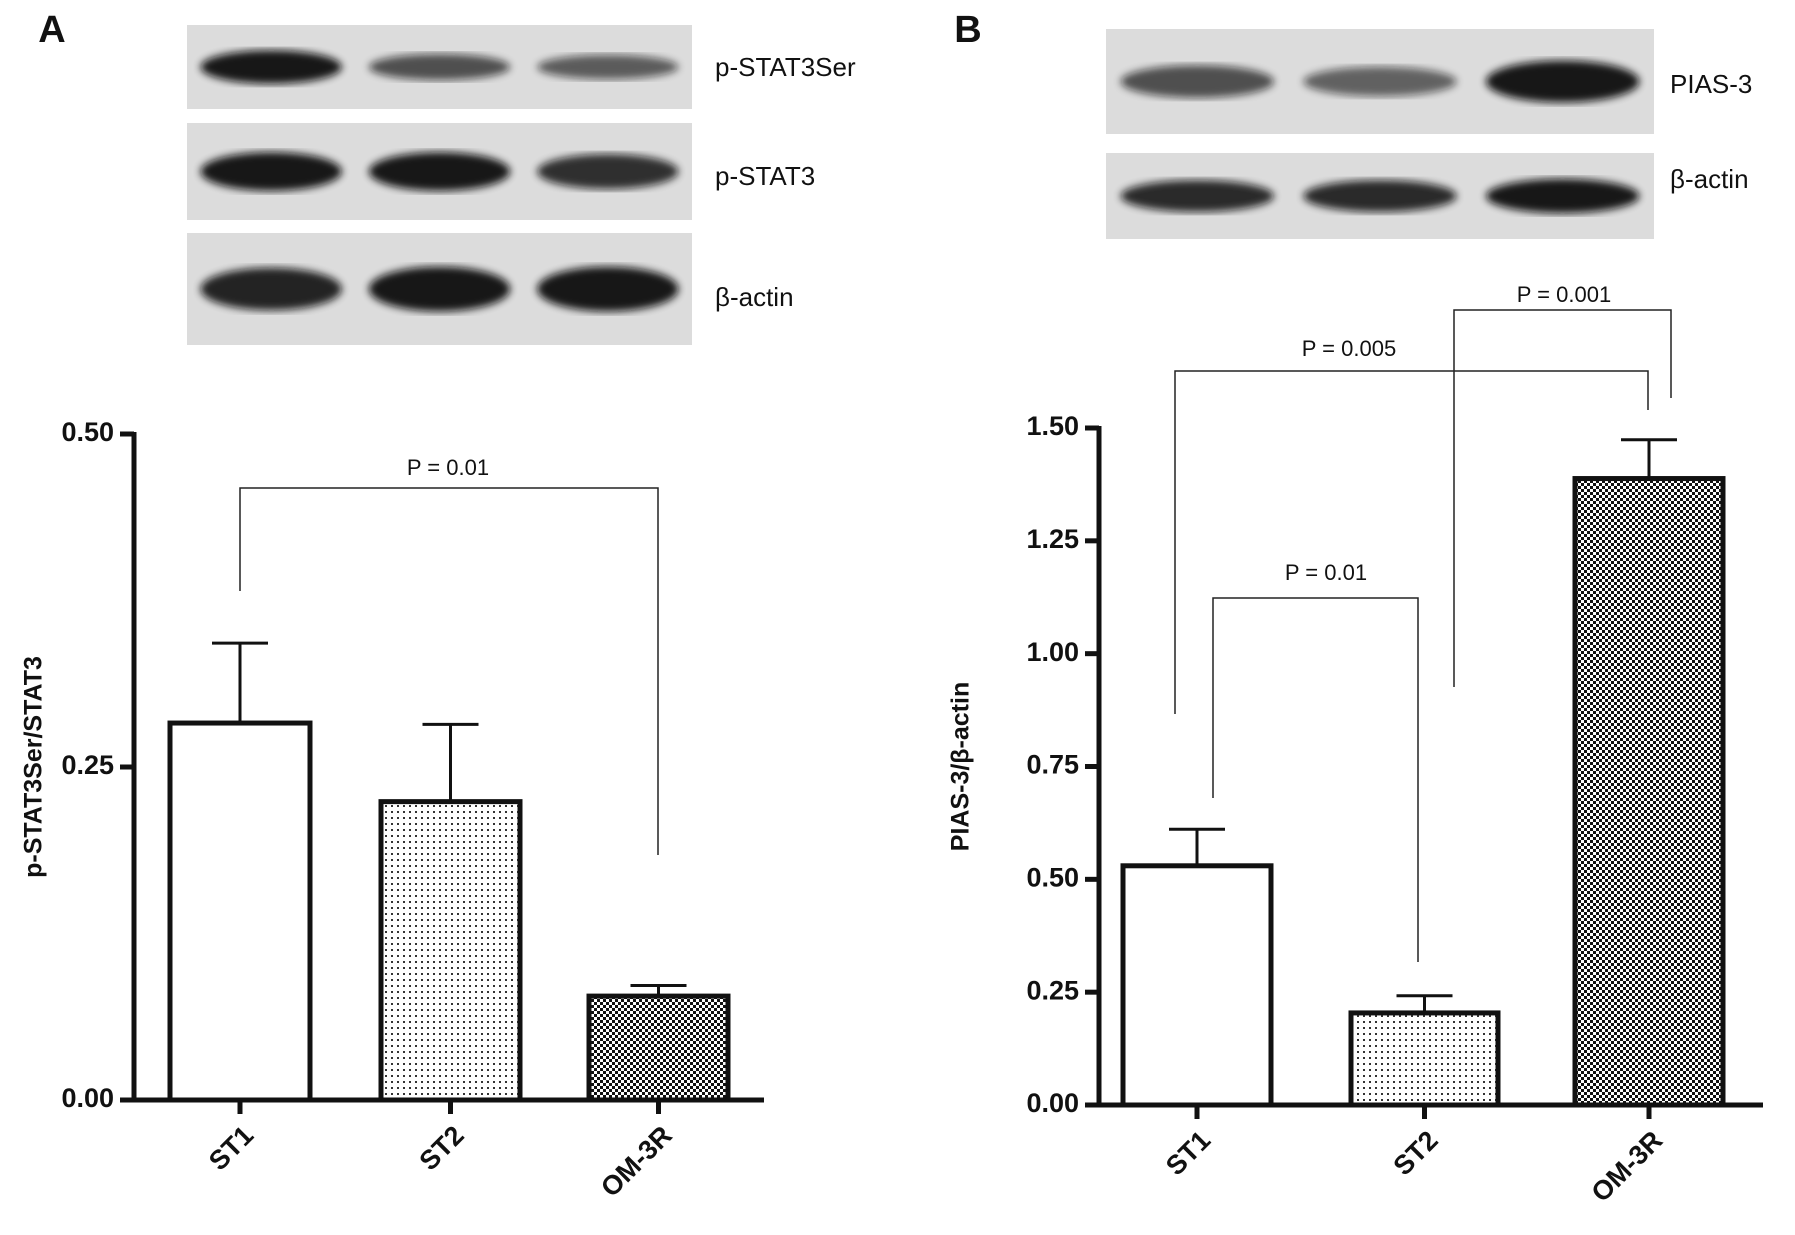  I want to click on y-axis-label: PIAS-3/β-actin, so click(961, 766).